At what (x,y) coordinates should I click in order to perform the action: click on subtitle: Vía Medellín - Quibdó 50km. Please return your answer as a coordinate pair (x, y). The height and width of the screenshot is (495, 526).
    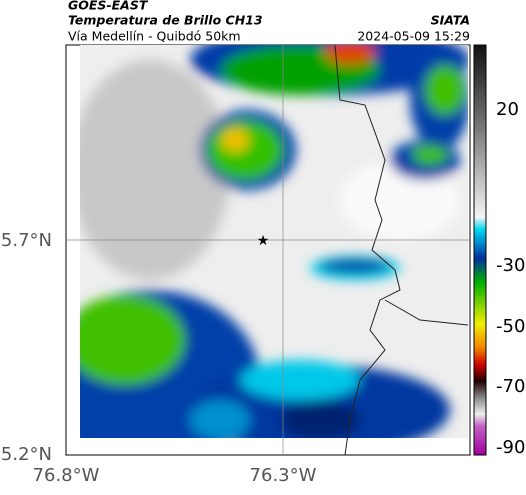
    Looking at the image, I should click on (154, 36).